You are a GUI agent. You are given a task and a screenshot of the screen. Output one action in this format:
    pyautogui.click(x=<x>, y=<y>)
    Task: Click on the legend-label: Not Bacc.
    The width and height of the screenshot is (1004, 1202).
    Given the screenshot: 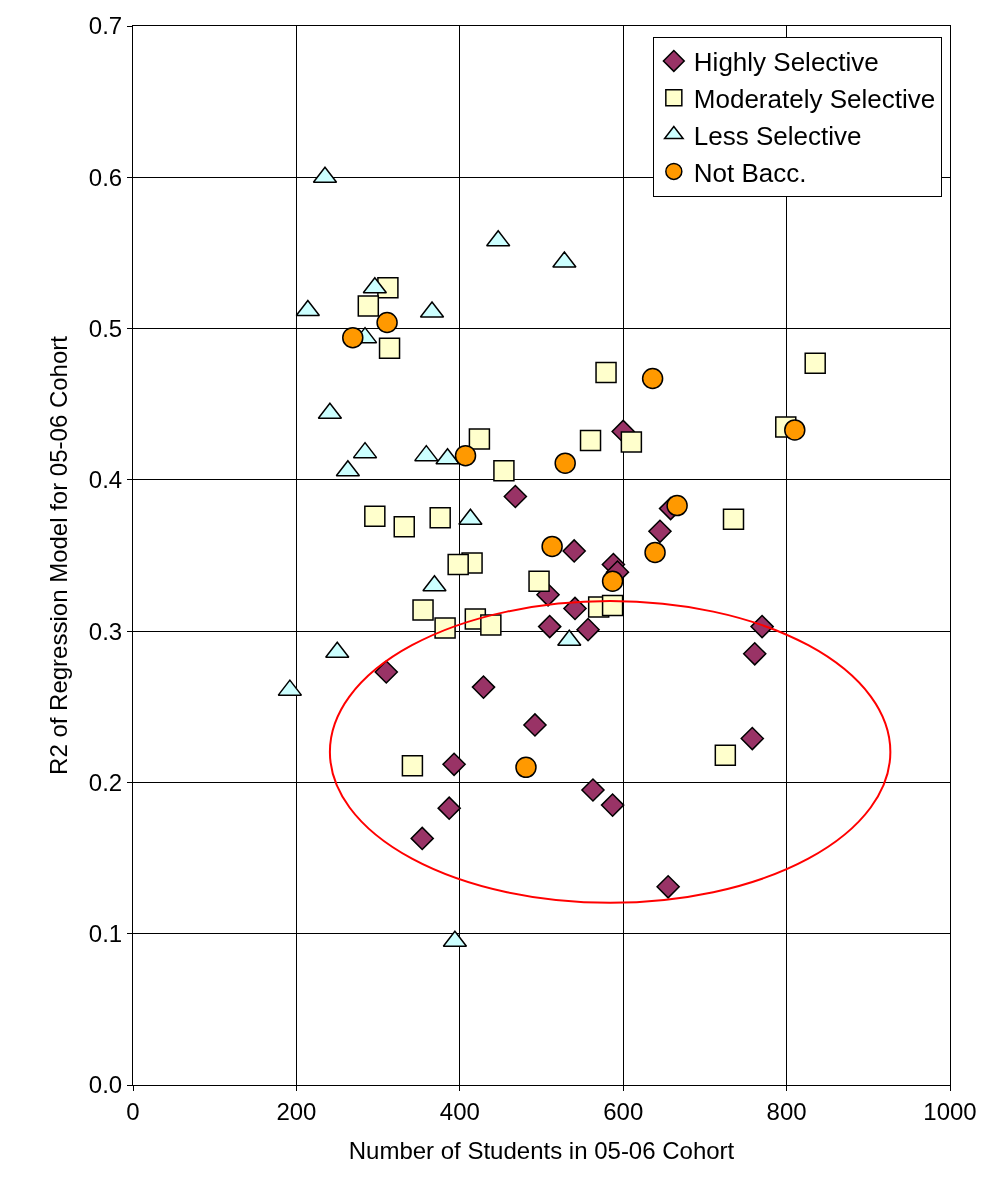 What is the action you would take?
    pyautogui.click(x=750, y=172)
    